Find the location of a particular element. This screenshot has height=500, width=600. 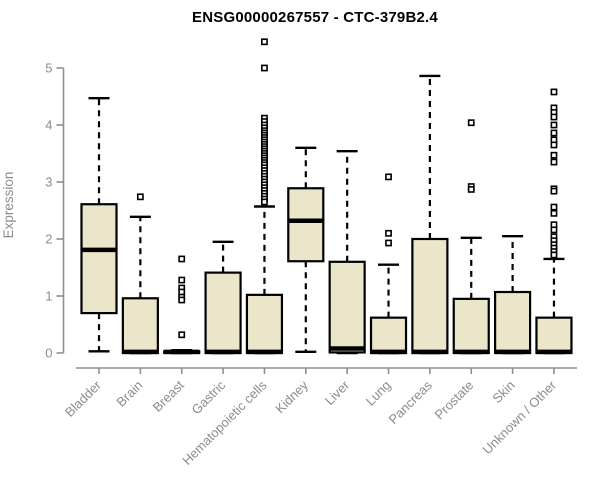

y-tick-label: 0 is located at coordinates (48, 353).